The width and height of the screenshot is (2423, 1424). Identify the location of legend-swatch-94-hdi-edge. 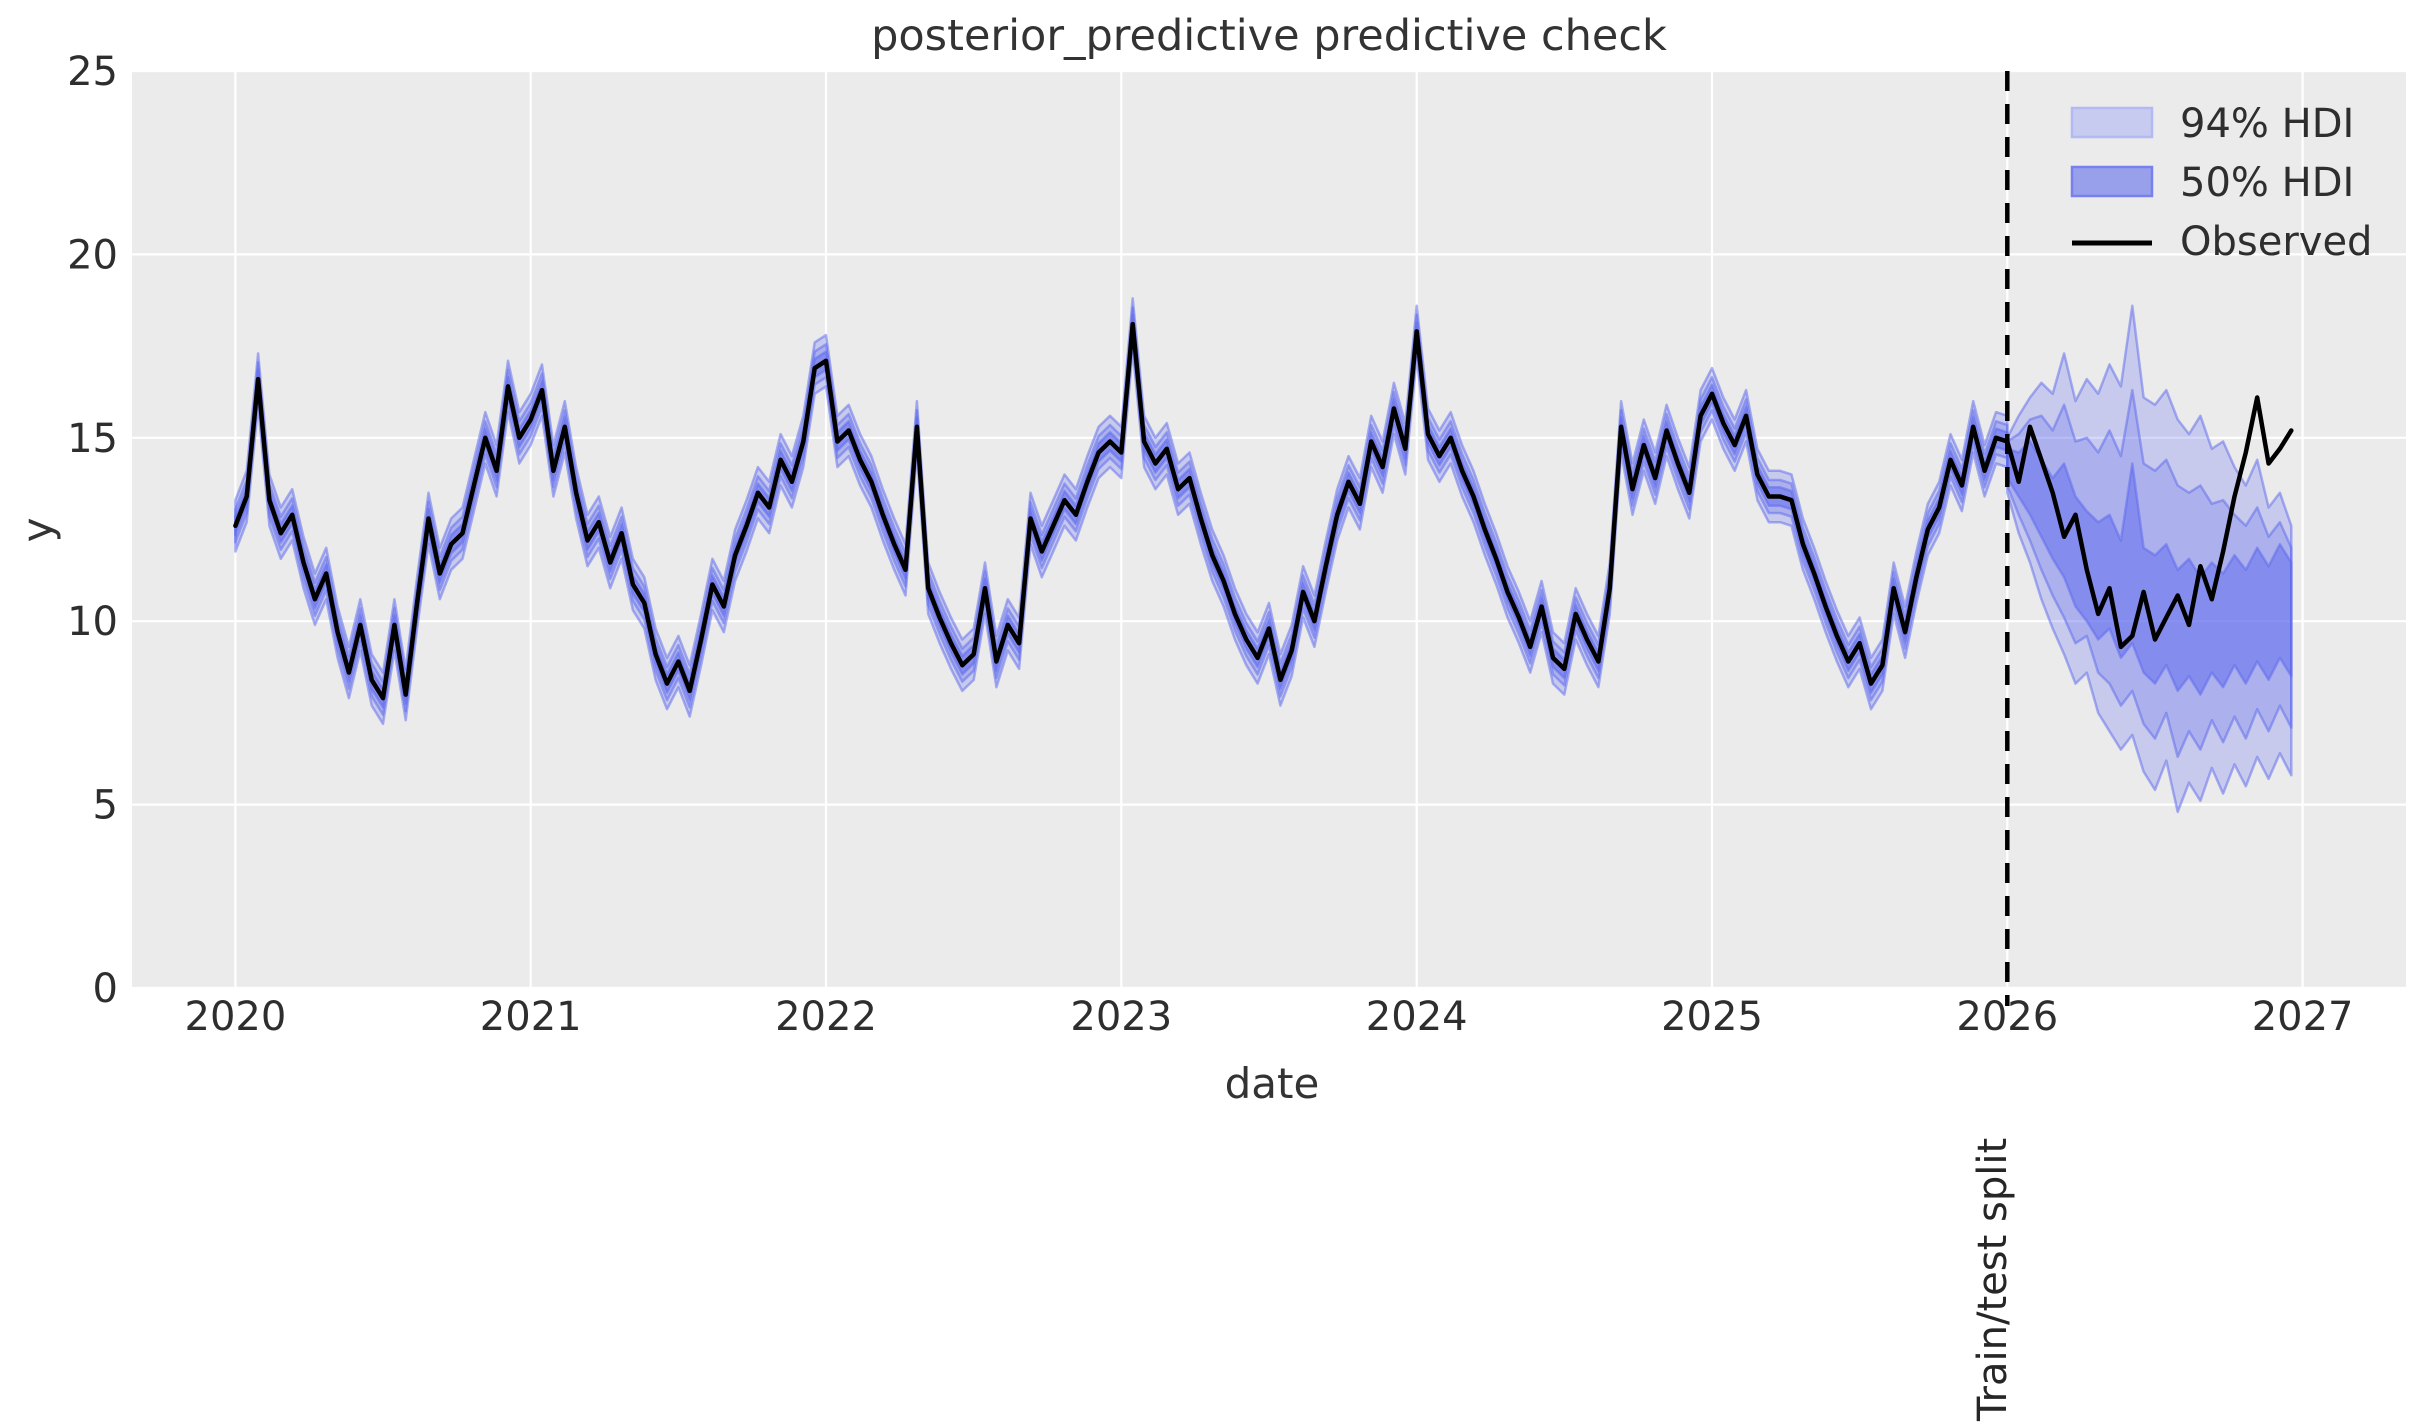
(2112, 122).